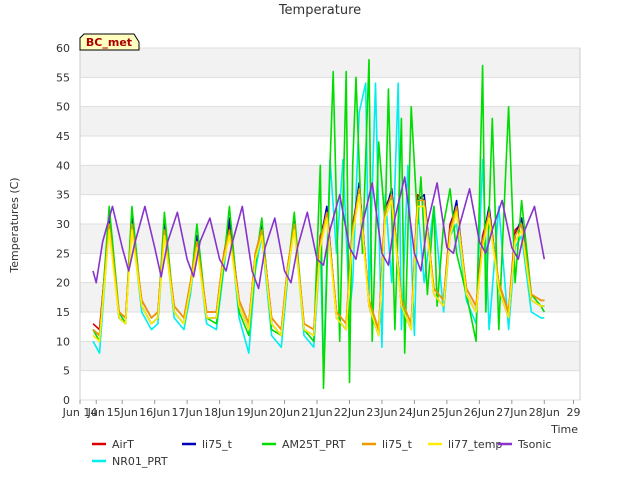 This screenshot has height=480, width=640. Describe the element at coordinates (511, 412) in the screenshot. I see `x-tick-label: 27Jun` at that location.